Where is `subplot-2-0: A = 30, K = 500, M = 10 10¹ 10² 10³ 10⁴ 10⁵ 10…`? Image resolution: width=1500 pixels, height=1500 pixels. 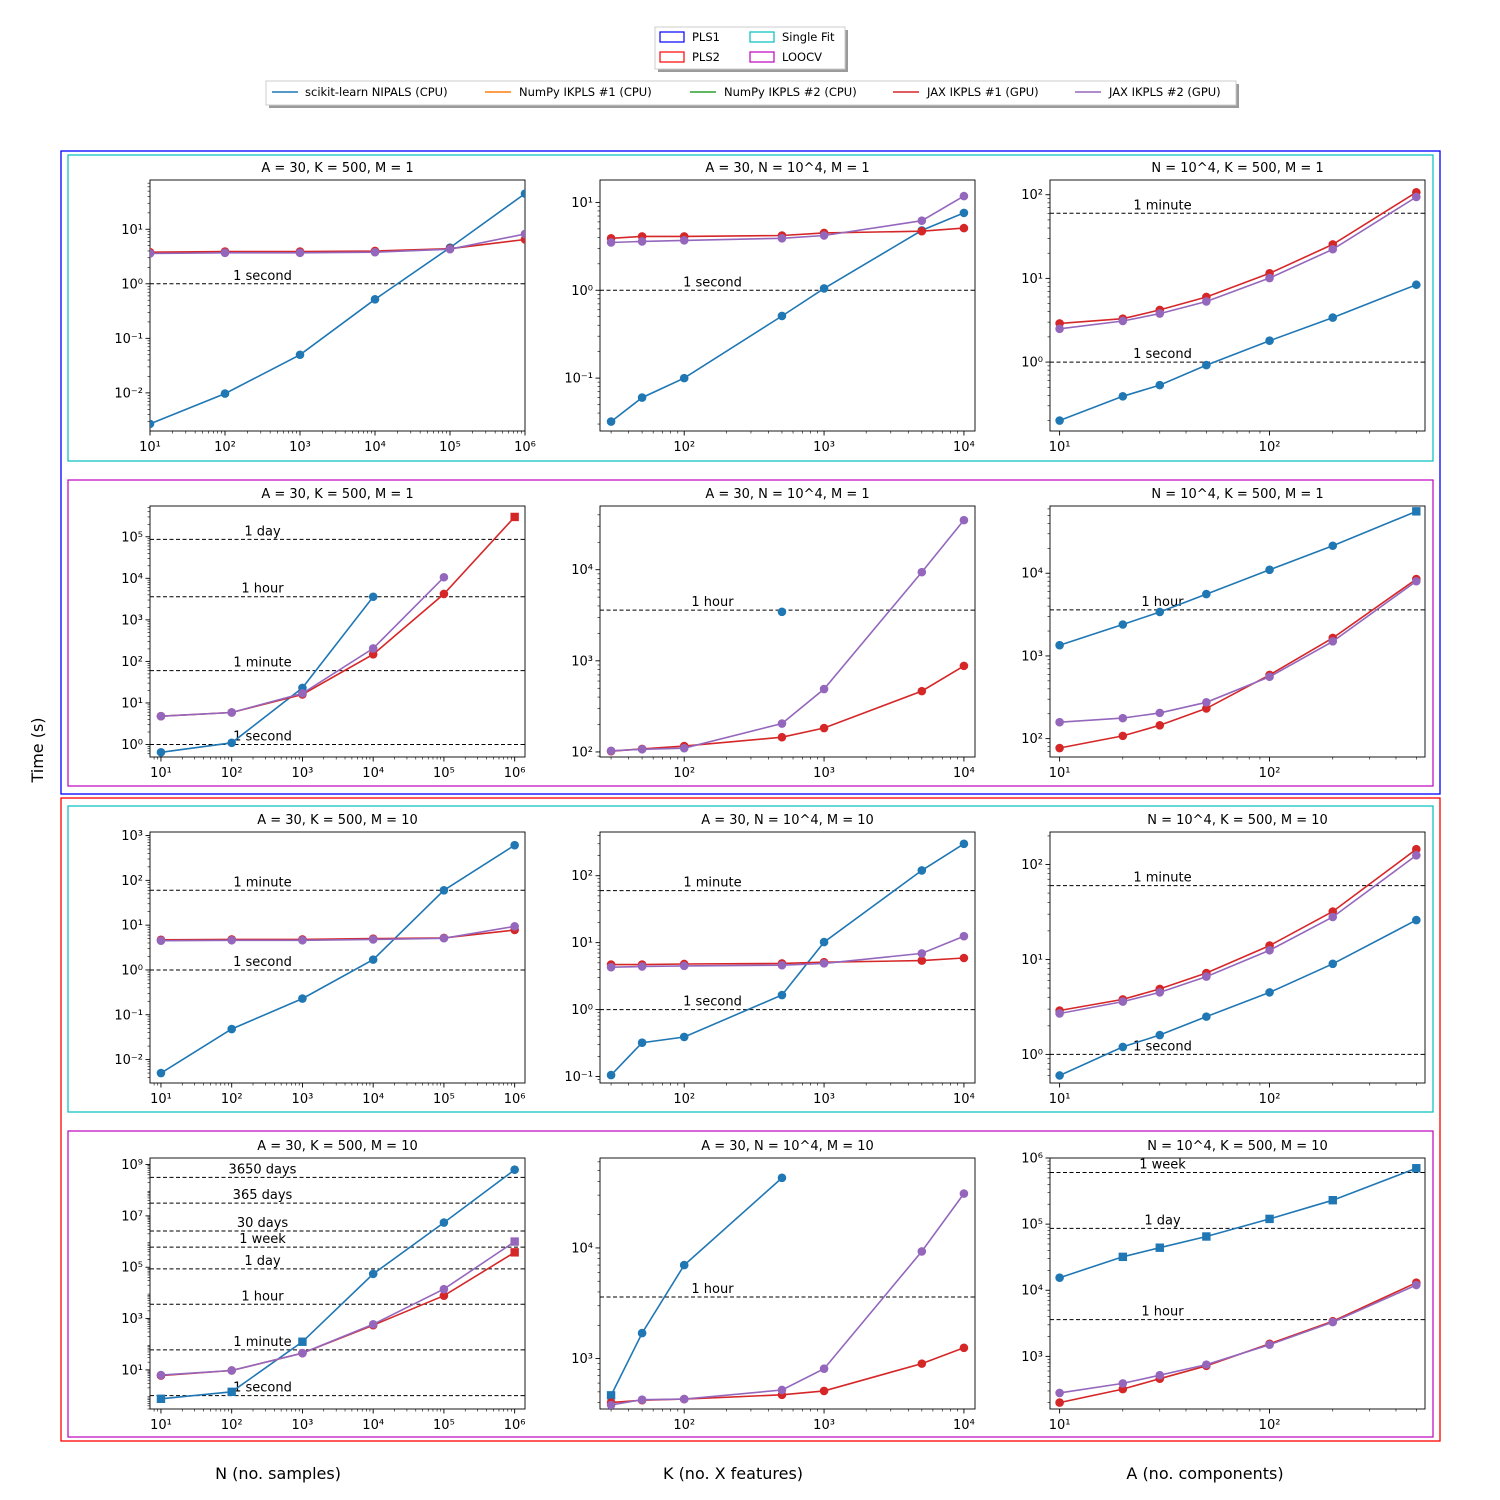
subplot-2-0: A = 30, K = 500, M = 10 10¹ 10² 10³ 10⁴ 10⁵ 10… is located at coordinates (319, 960).